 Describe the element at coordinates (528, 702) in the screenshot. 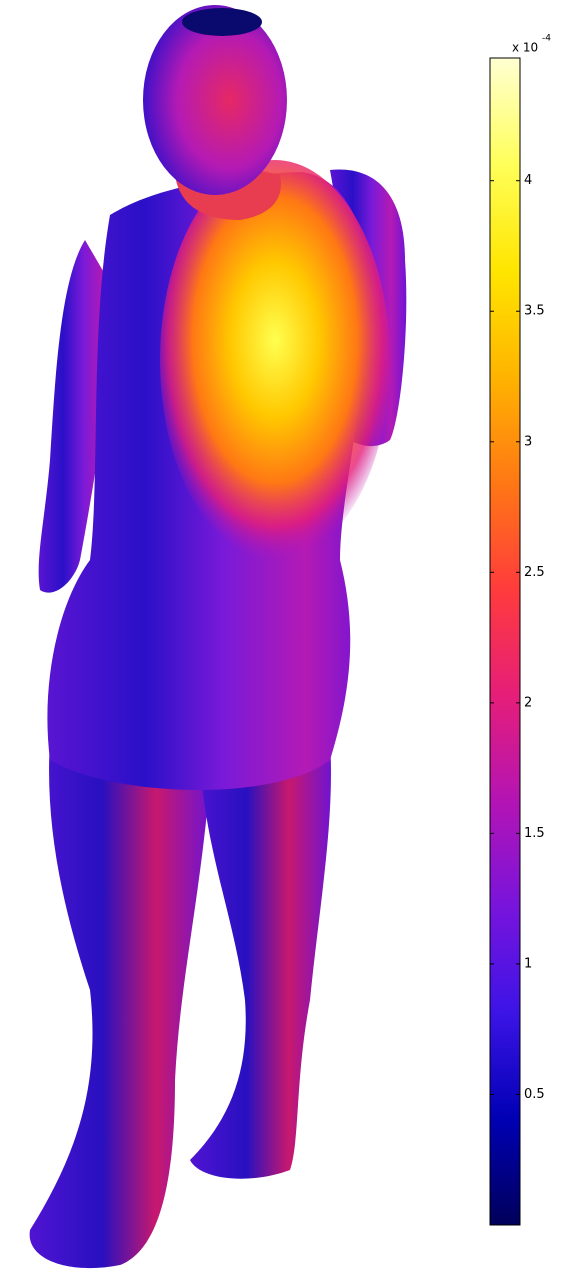

I see `tick-label: 2` at that location.